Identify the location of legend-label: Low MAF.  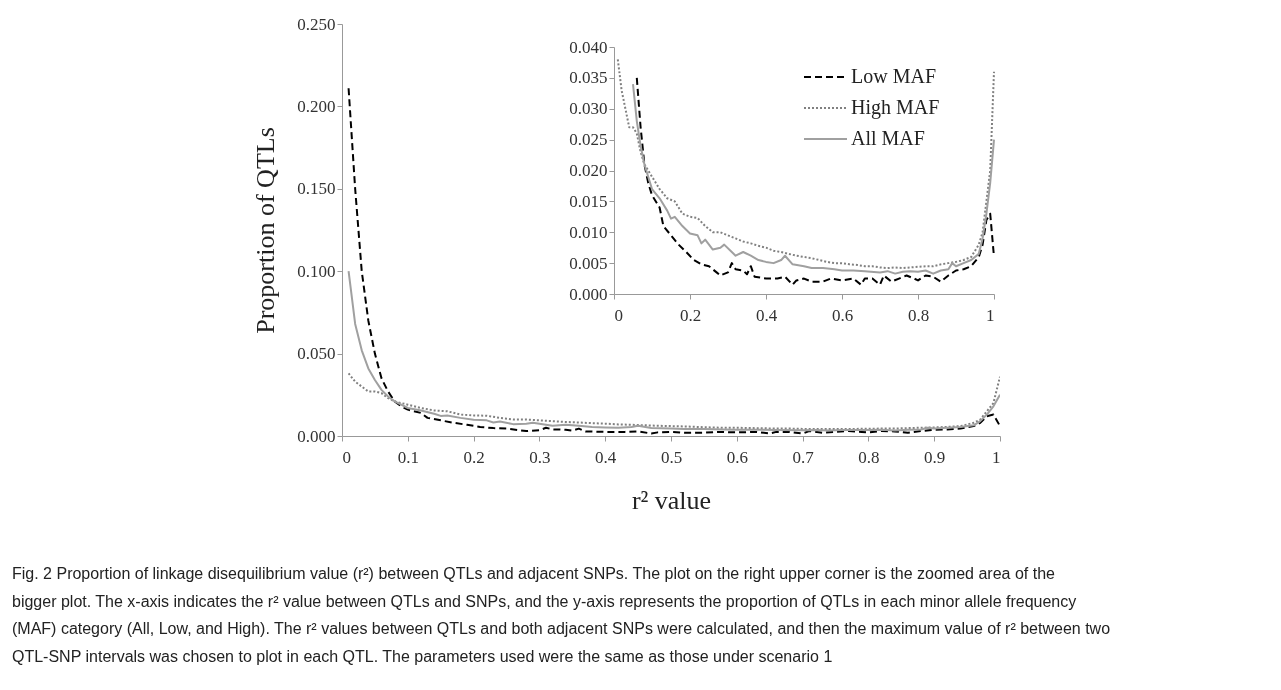
(894, 76).